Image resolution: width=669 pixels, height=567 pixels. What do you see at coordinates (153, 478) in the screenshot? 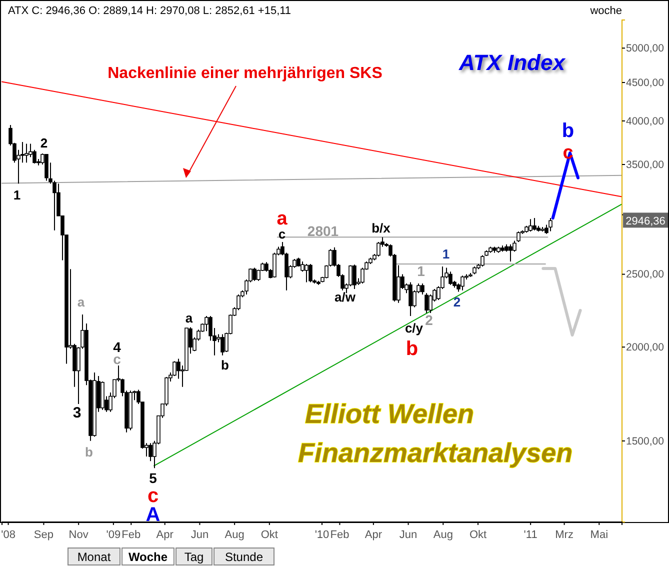
I see `annotation: 5` at bounding box center [153, 478].